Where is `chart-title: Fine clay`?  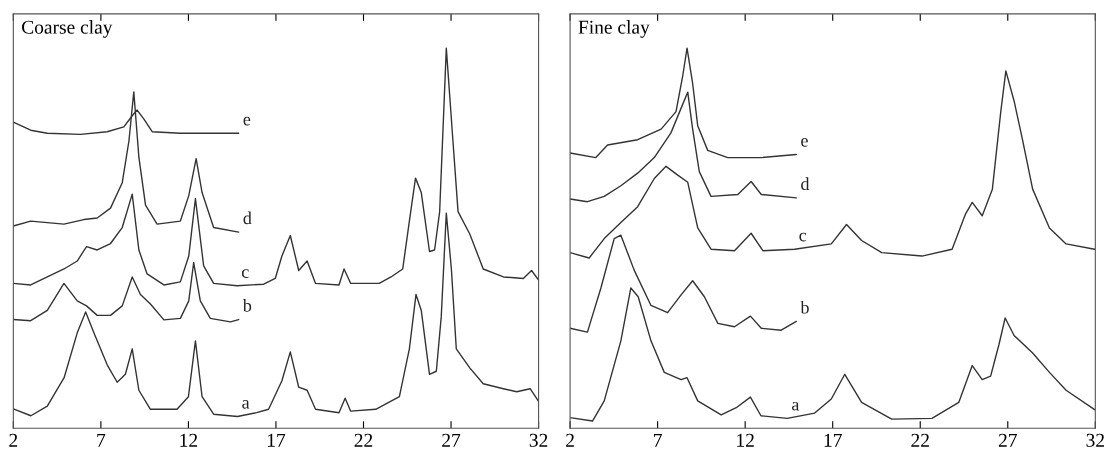
chart-title: Fine clay is located at coordinates (614, 29).